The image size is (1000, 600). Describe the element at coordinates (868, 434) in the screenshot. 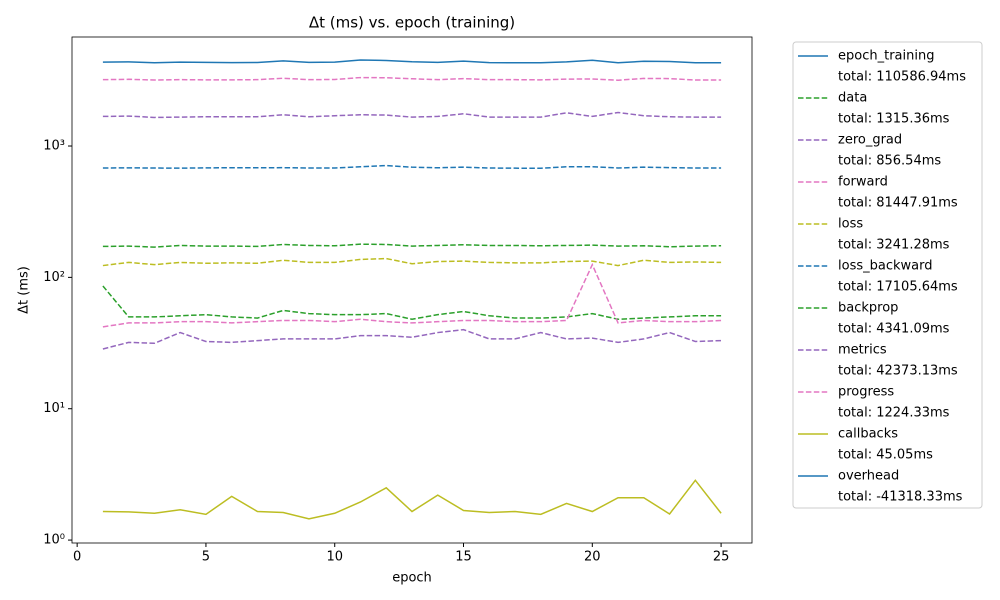

I see `legend-label: callbacks` at that location.